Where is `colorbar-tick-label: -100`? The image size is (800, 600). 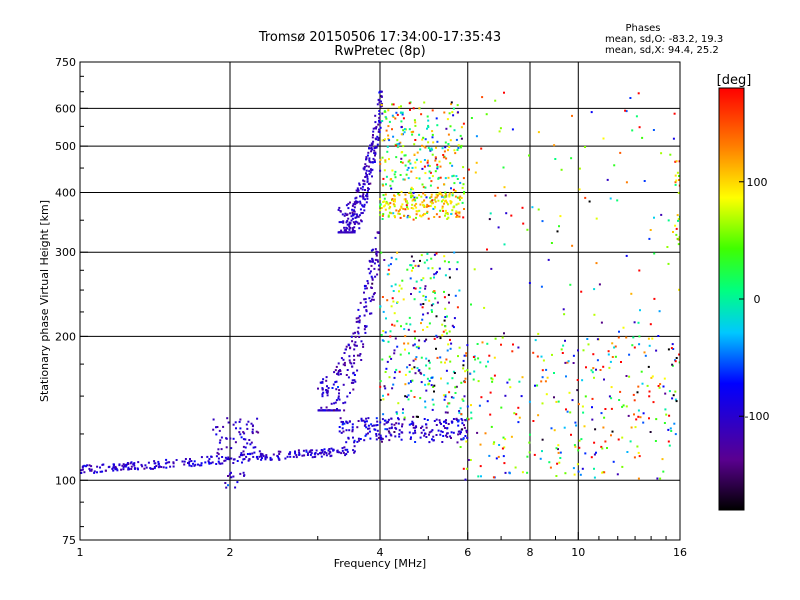 colorbar-tick-label: -100 is located at coordinates (757, 416).